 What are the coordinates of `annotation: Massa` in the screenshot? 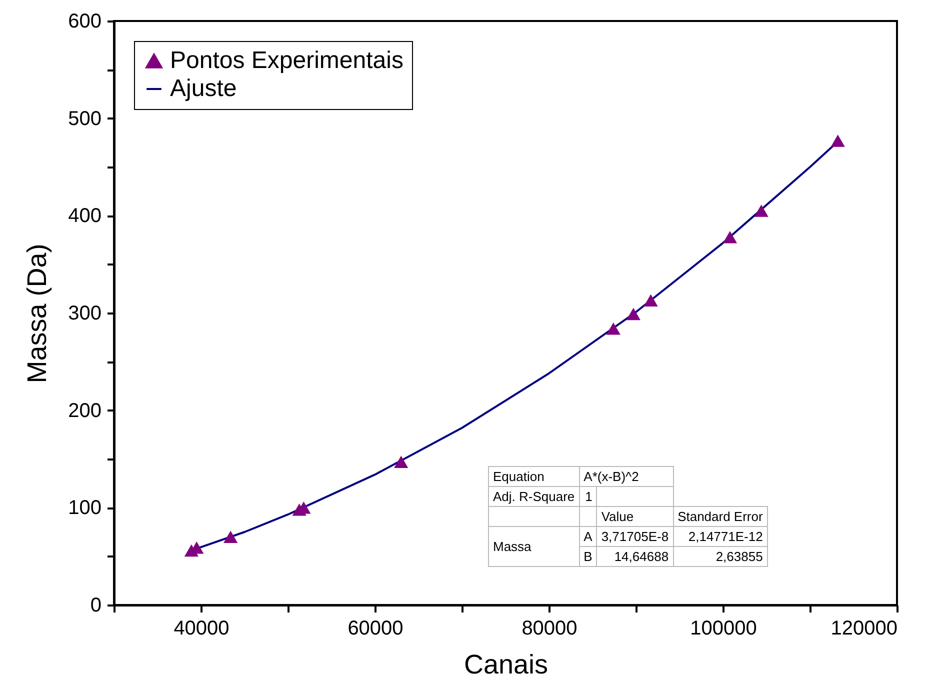 It's located at (534, 546).